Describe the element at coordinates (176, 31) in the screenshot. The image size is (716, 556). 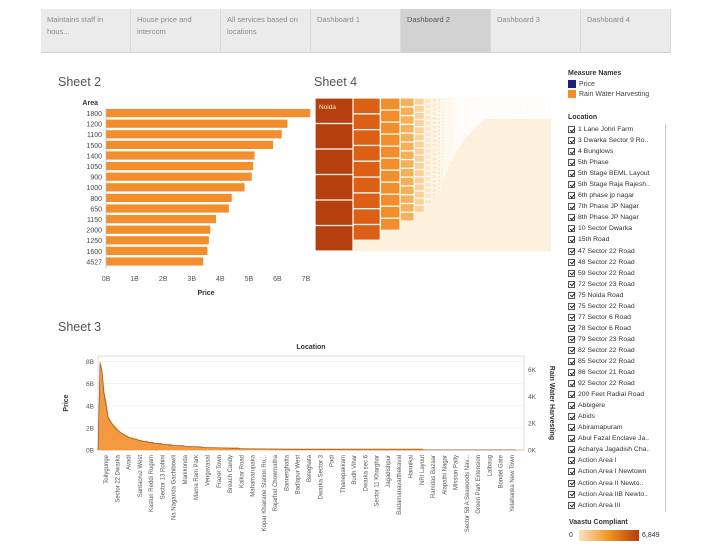
I see `tab-house-price-and-intercom: House price and intercom` at that location.